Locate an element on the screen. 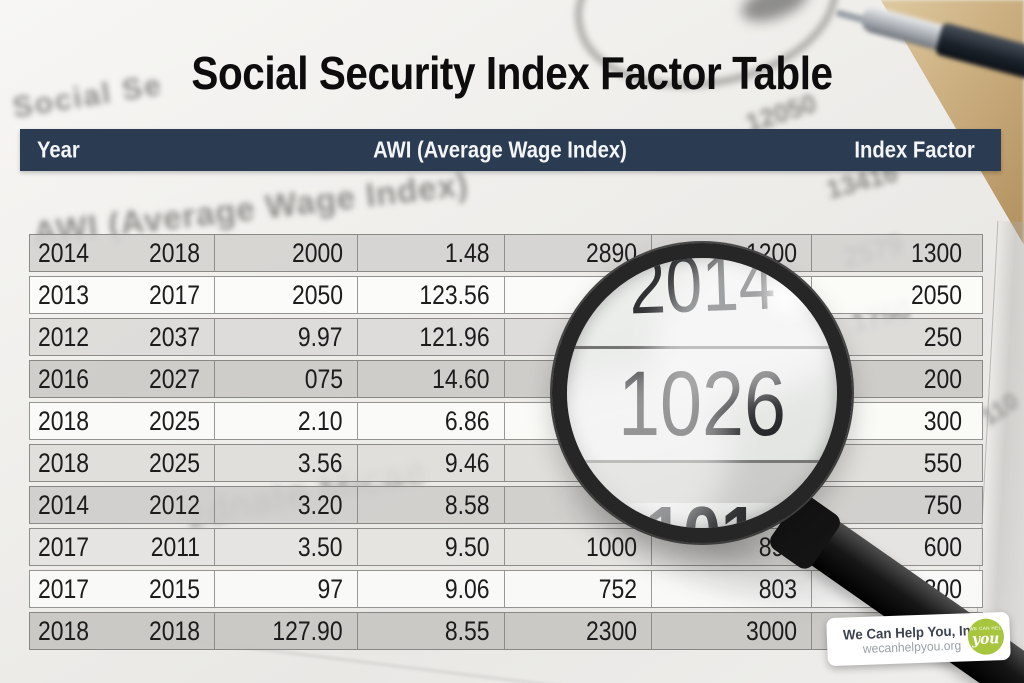 This screenshot has width=1024, height=683. cell-value: 3000 is located at coordinates (771, 630).